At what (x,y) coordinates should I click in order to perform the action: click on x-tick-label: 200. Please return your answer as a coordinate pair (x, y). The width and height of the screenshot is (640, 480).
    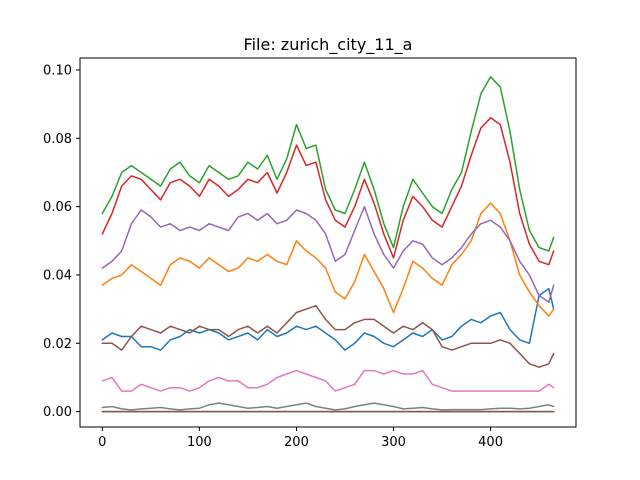
    Looking at the image, I should click on (296, 442).